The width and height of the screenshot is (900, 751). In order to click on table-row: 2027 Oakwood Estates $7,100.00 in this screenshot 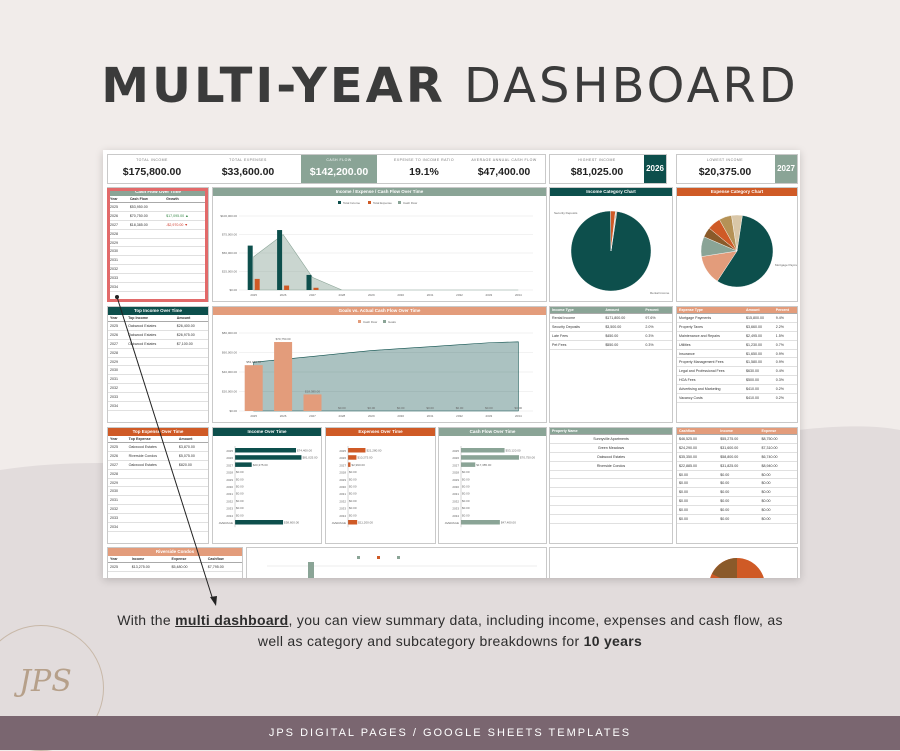, I will do `click(158, 344)`.